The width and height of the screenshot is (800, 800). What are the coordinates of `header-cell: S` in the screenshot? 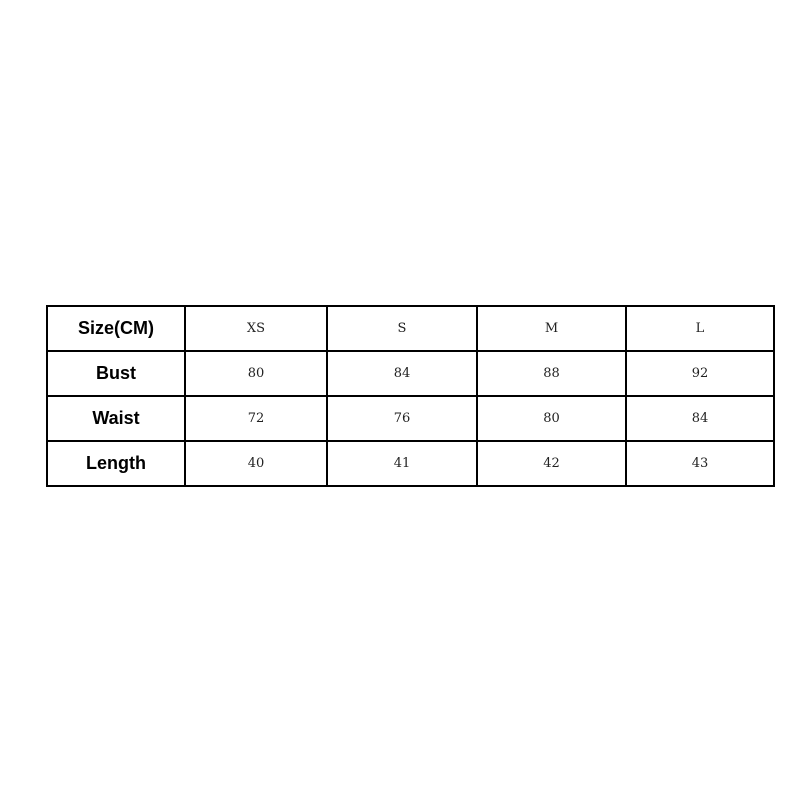 It's located at (402, 328).